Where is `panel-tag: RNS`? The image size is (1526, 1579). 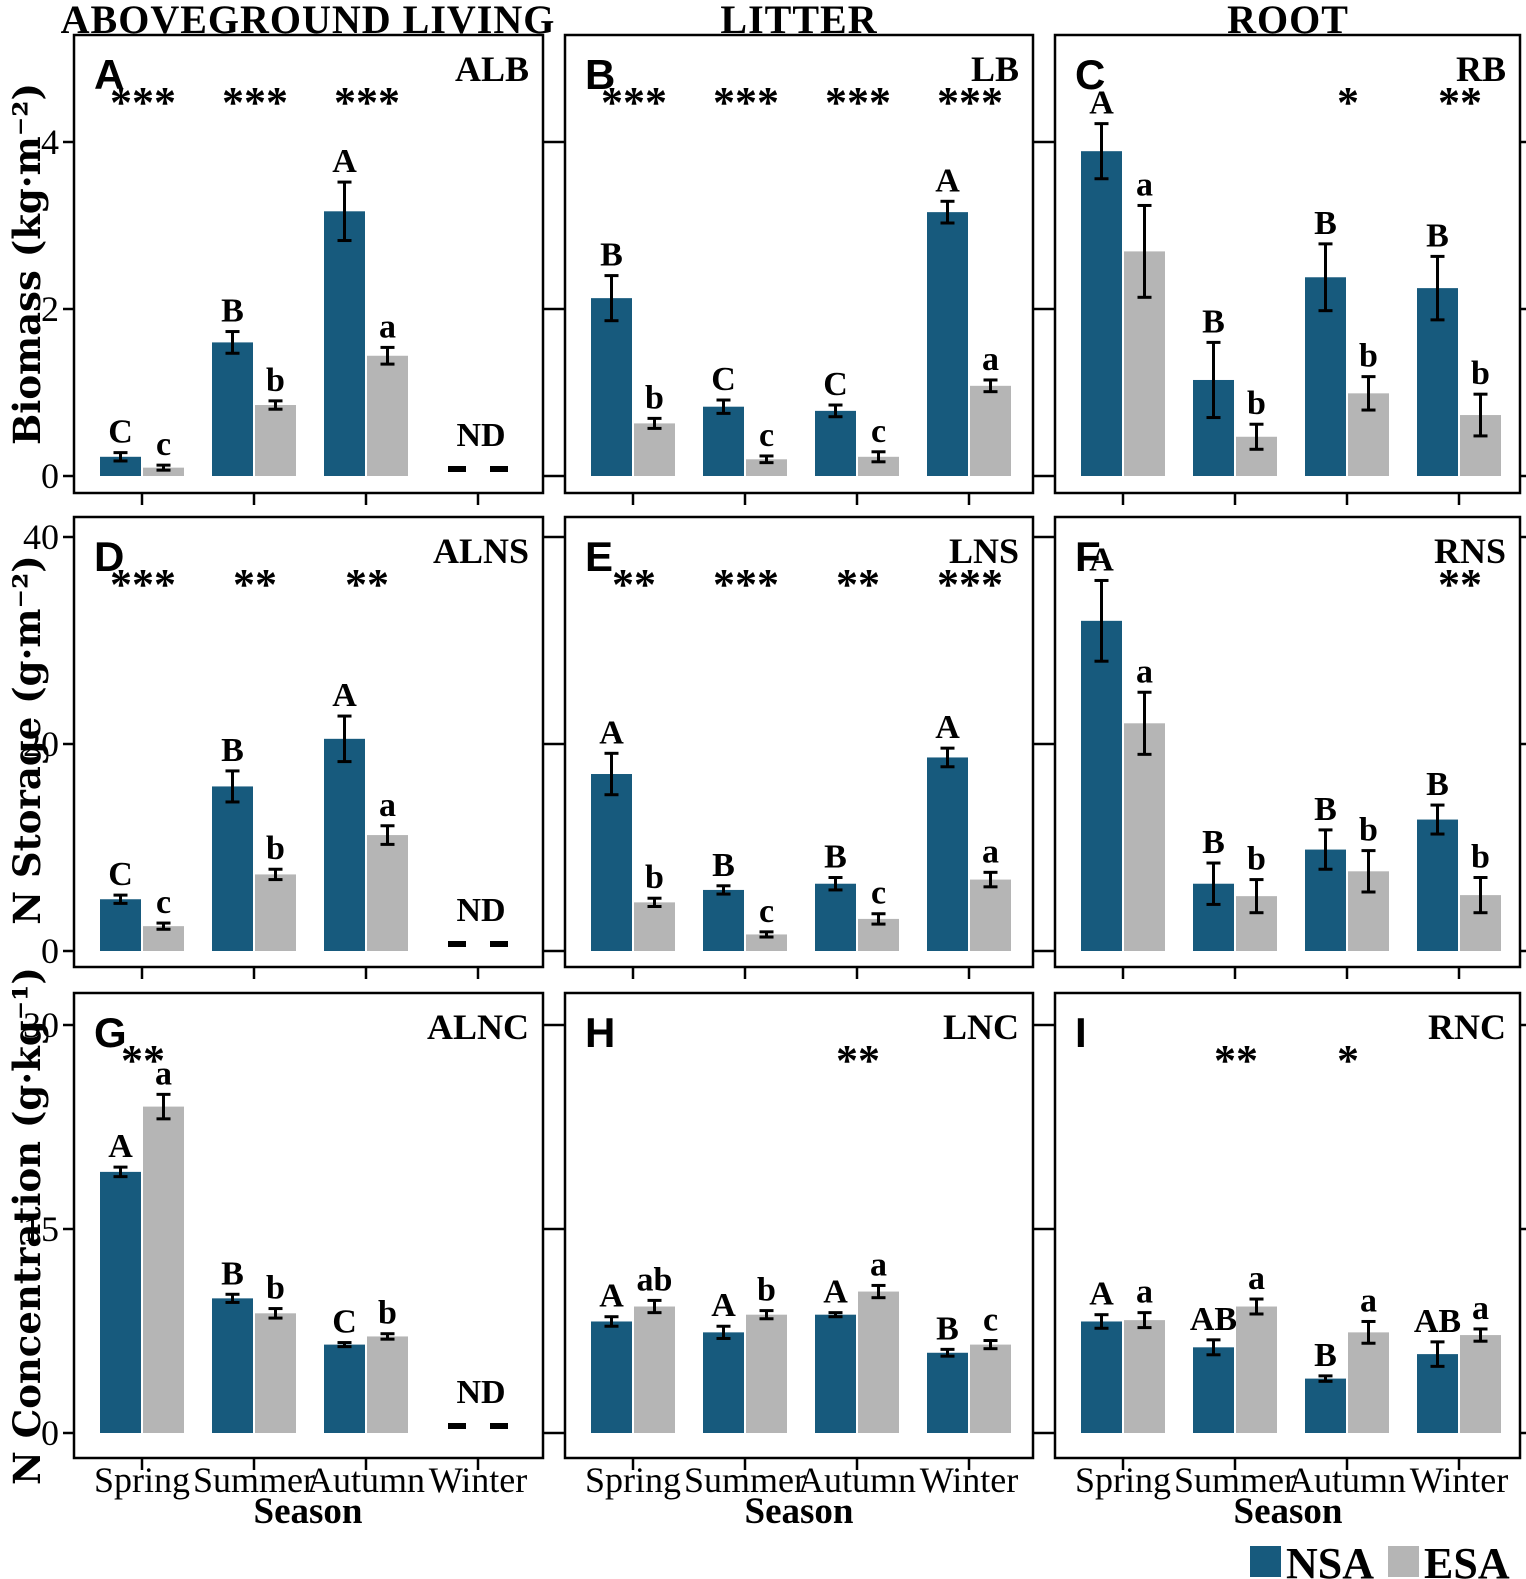 panel-tag: RNS is located at coordinates (1470, 551).